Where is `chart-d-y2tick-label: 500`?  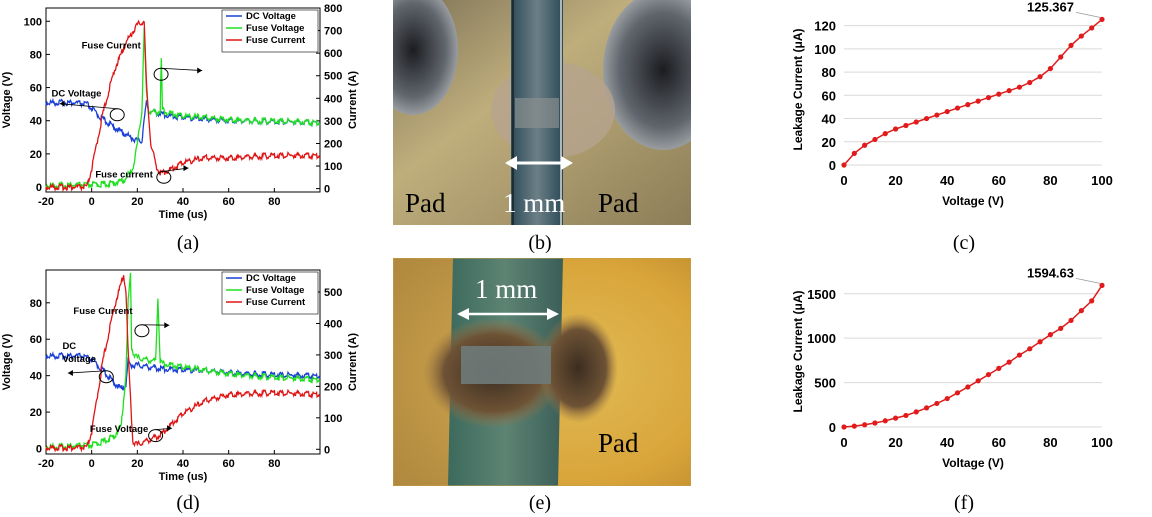
chart-d-y2tick-label: 500 is located at coordinates (333, 293).